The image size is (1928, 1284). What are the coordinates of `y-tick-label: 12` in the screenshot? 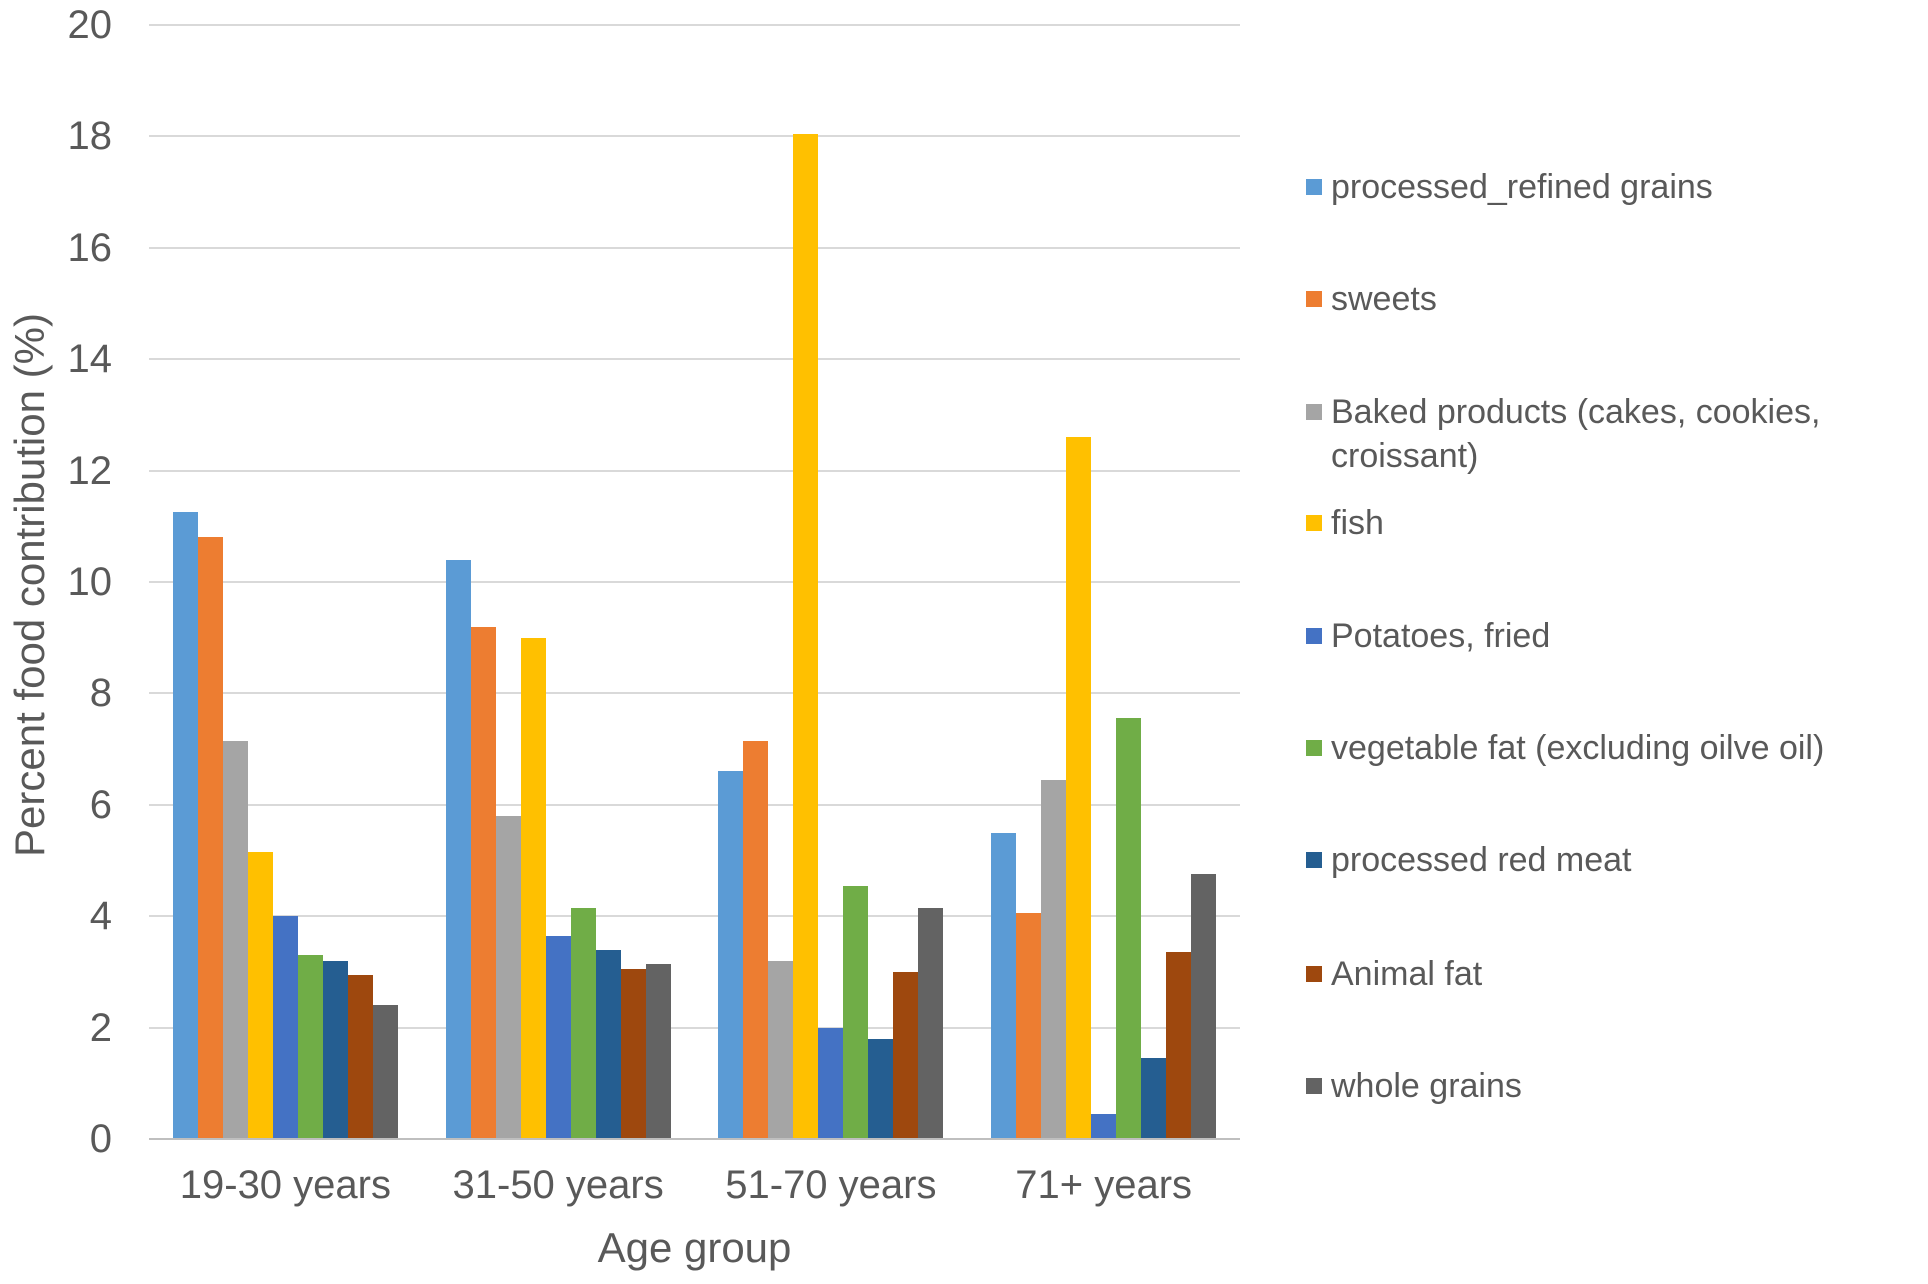 It's located at (90, 470).